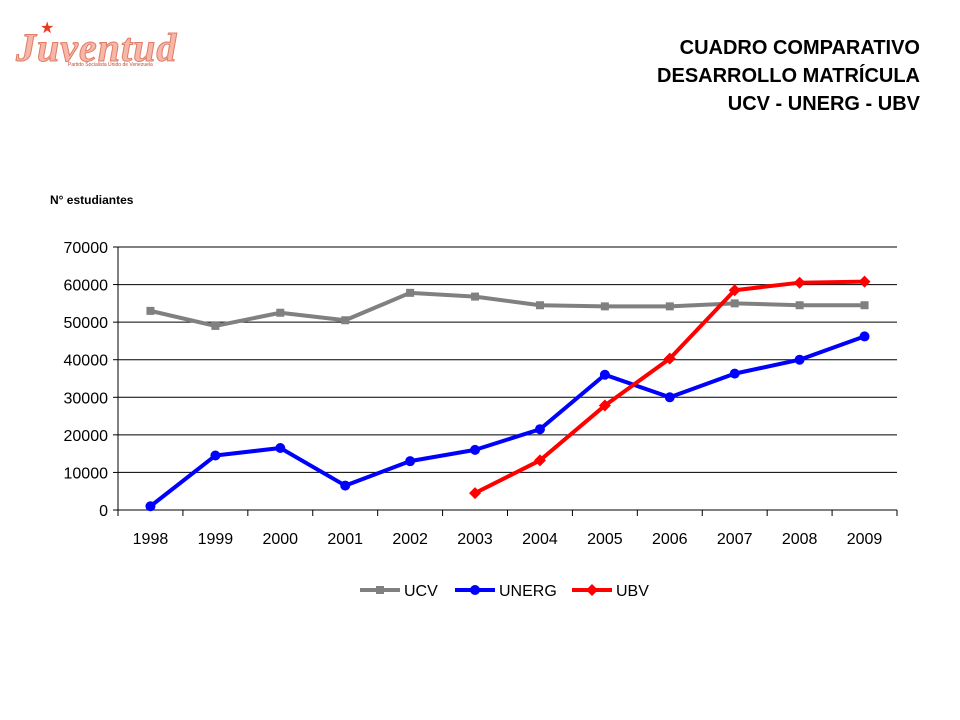 The height and width of the screenshot is (720, 960). What do you see at coordinates (799, 48) in the screenshot?
I see `title-line-1: CUADRO COMPARATIVO` at bounding box center [799, 48].